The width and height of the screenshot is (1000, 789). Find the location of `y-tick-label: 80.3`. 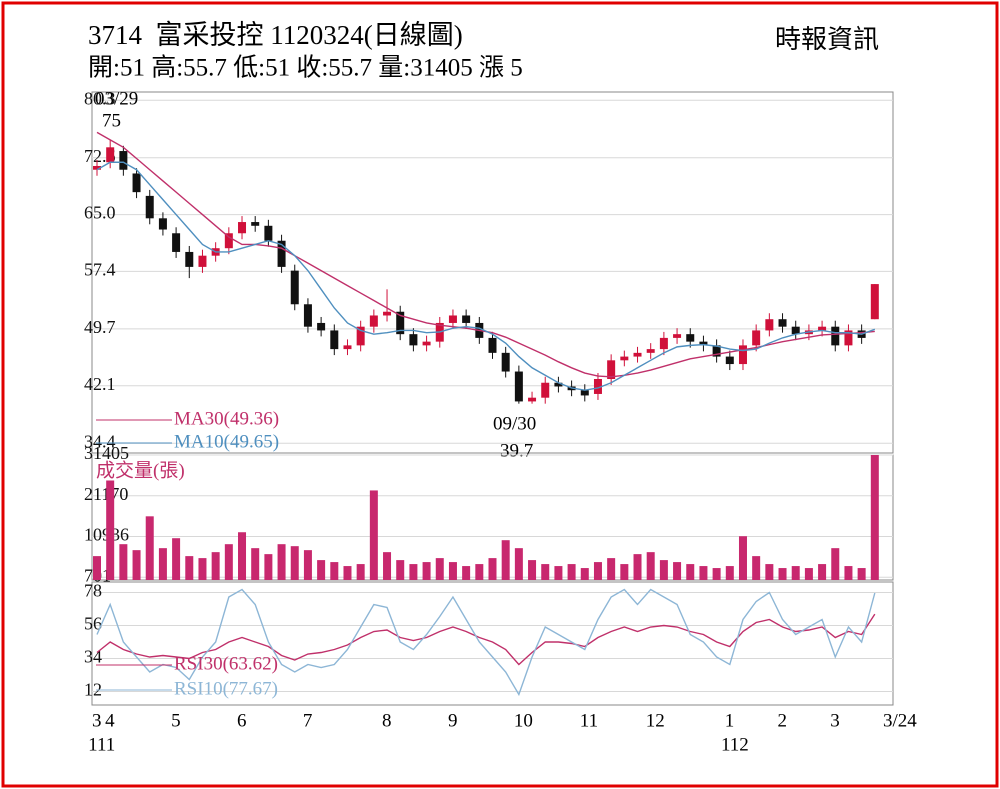

y-tick-label: 80.3 is located at coordinates (100, 98).